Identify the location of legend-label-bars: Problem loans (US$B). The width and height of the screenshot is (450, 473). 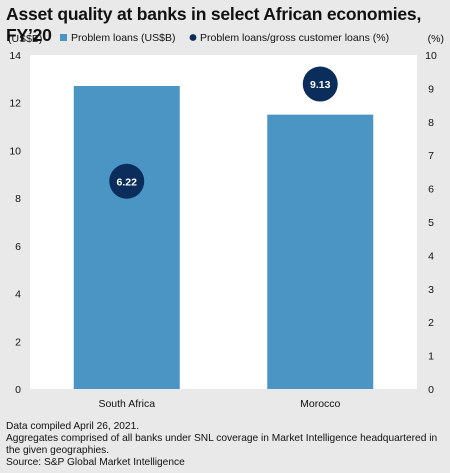
(123, 38).